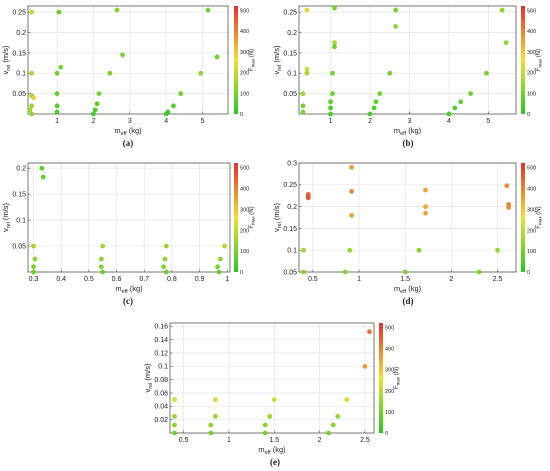 The width and height of the screenshot is (550, 471). What do you see at coordinates (252, 60) in the screenshot?
I see `colorbar-label: Fmax (N)` at bounding box center [252, 60].